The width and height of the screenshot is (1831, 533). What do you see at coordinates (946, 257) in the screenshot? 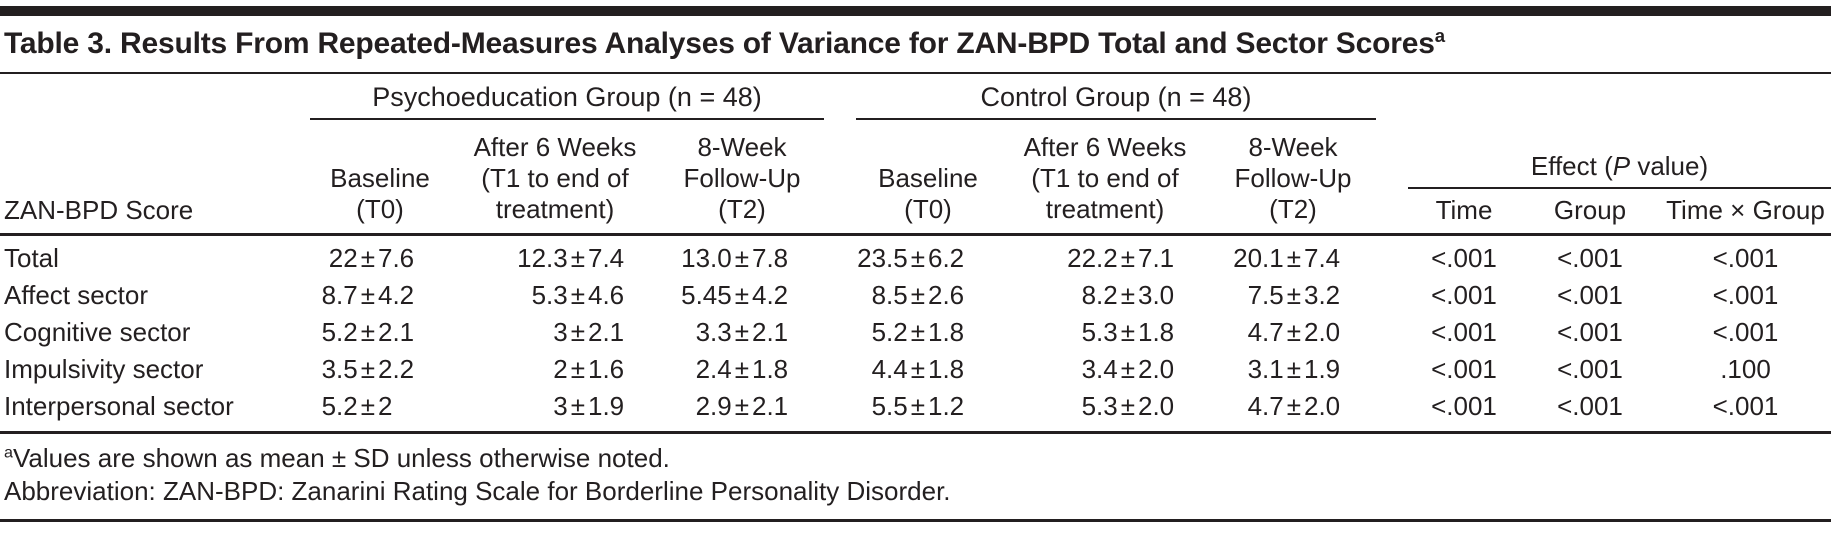
I see `sd-value: 6.2` at bounding box center [946, 257].